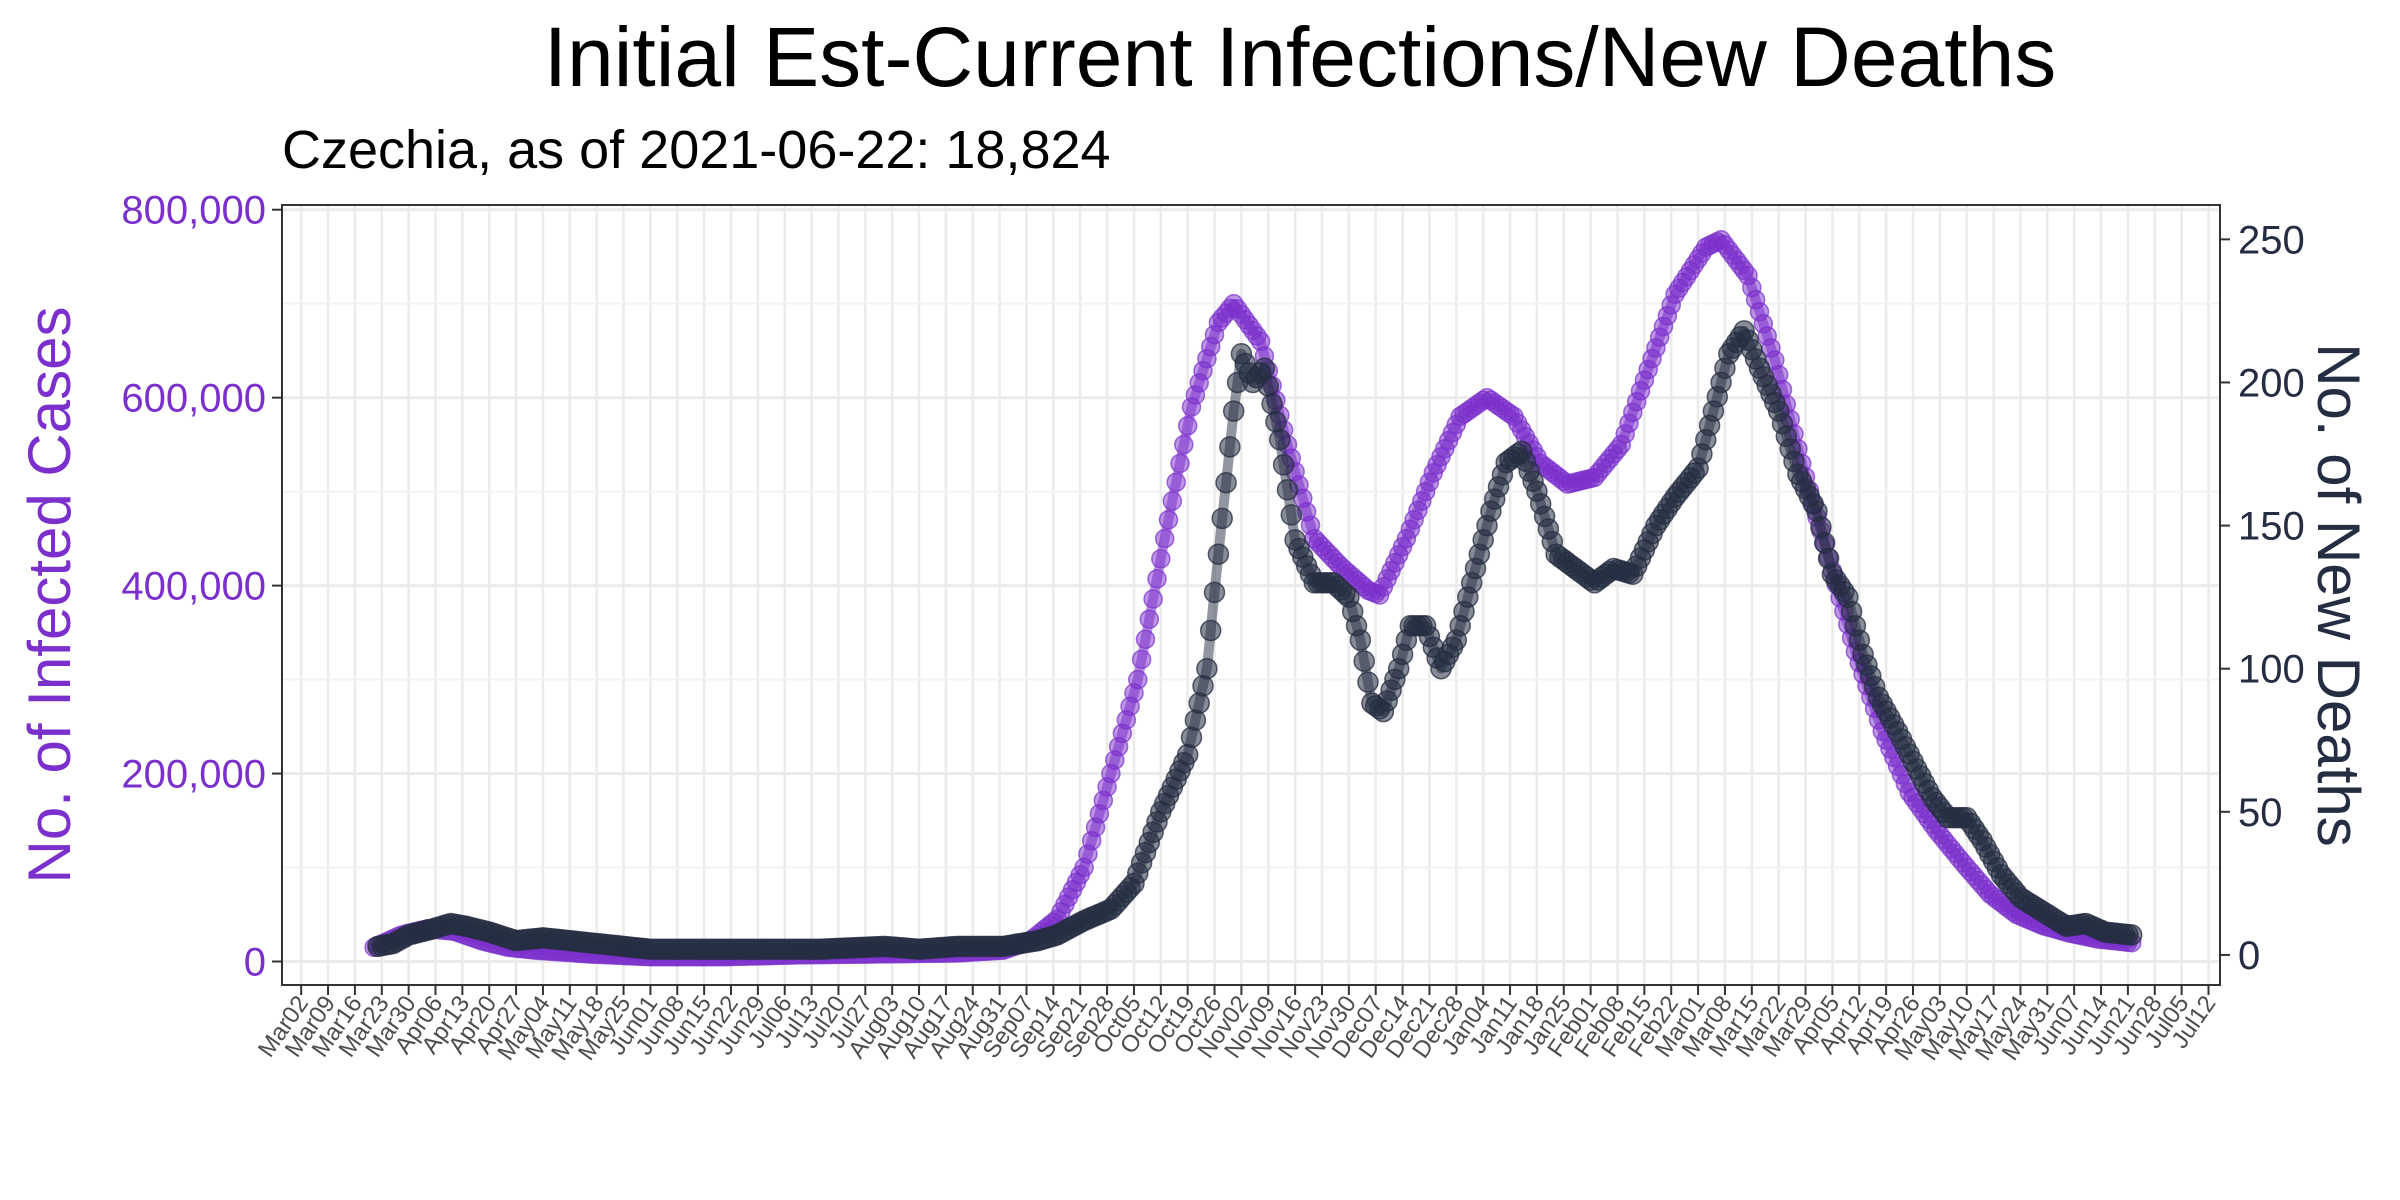  Describe the element at coordinates (2262, 598) in the screenshot. I see `y-axis-right: 0 50 100 150 200 250` at that location.